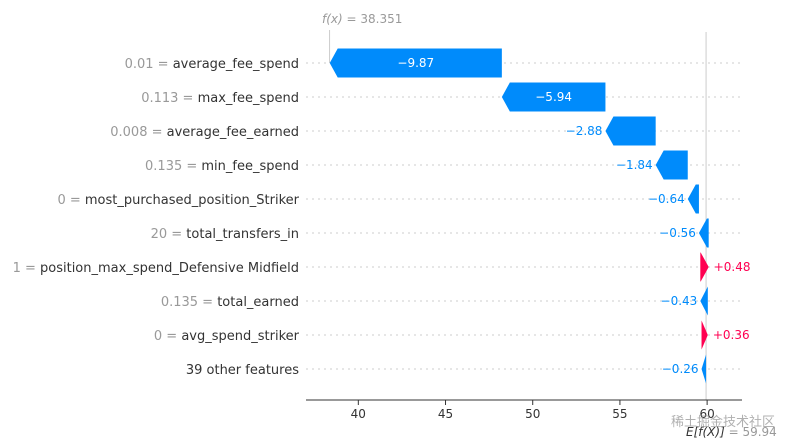 The height and width of the screenshot is (442, 789). What do you see at coordinates (722, 422) in the screenshot?
I see `watermark: 稀土掘金技术社区` at bounding box center [722, 422].